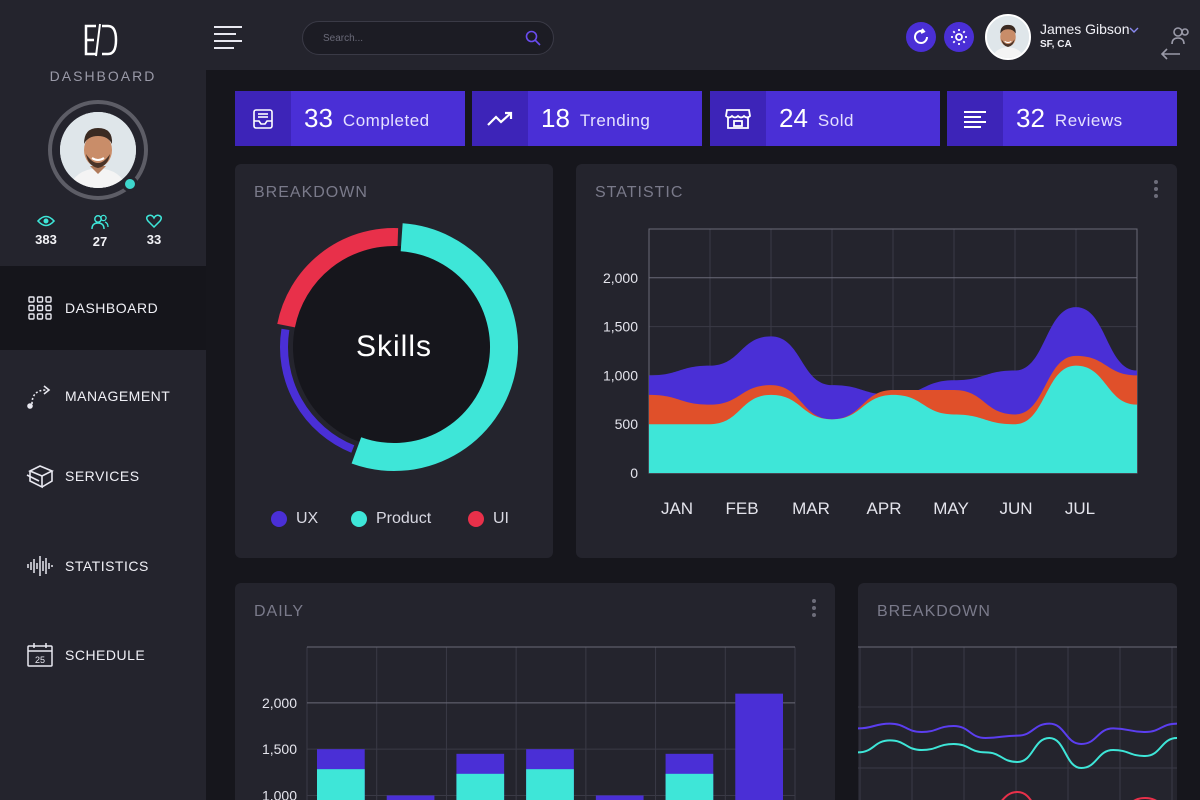  Describe the element at coordinates (1134, 30) in the screenshot. I see `chevron-down-icon` at that location.